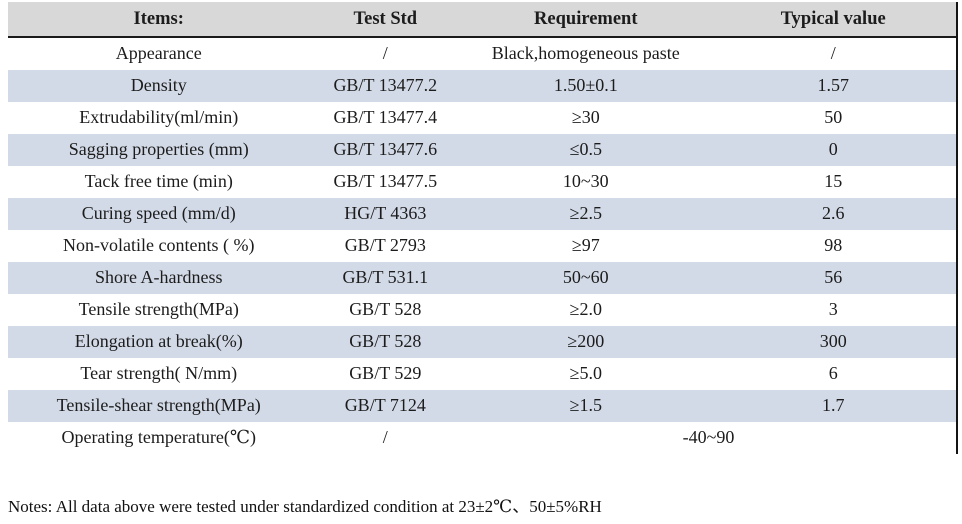  I want to click on cell-test-std: GB/T 13477.5, so click(385, 181).